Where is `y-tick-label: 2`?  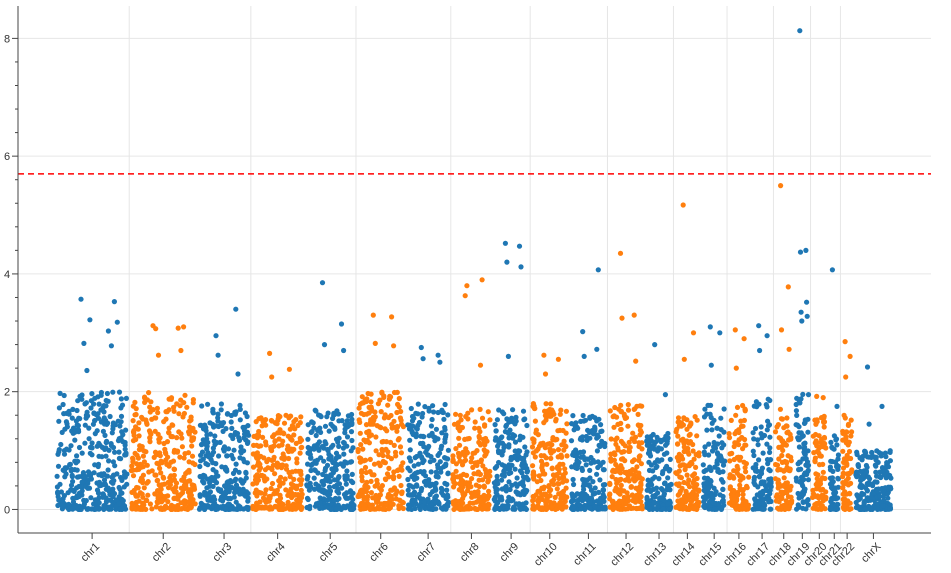 y-tick-label: 2 is located at coordinates (7, 393).